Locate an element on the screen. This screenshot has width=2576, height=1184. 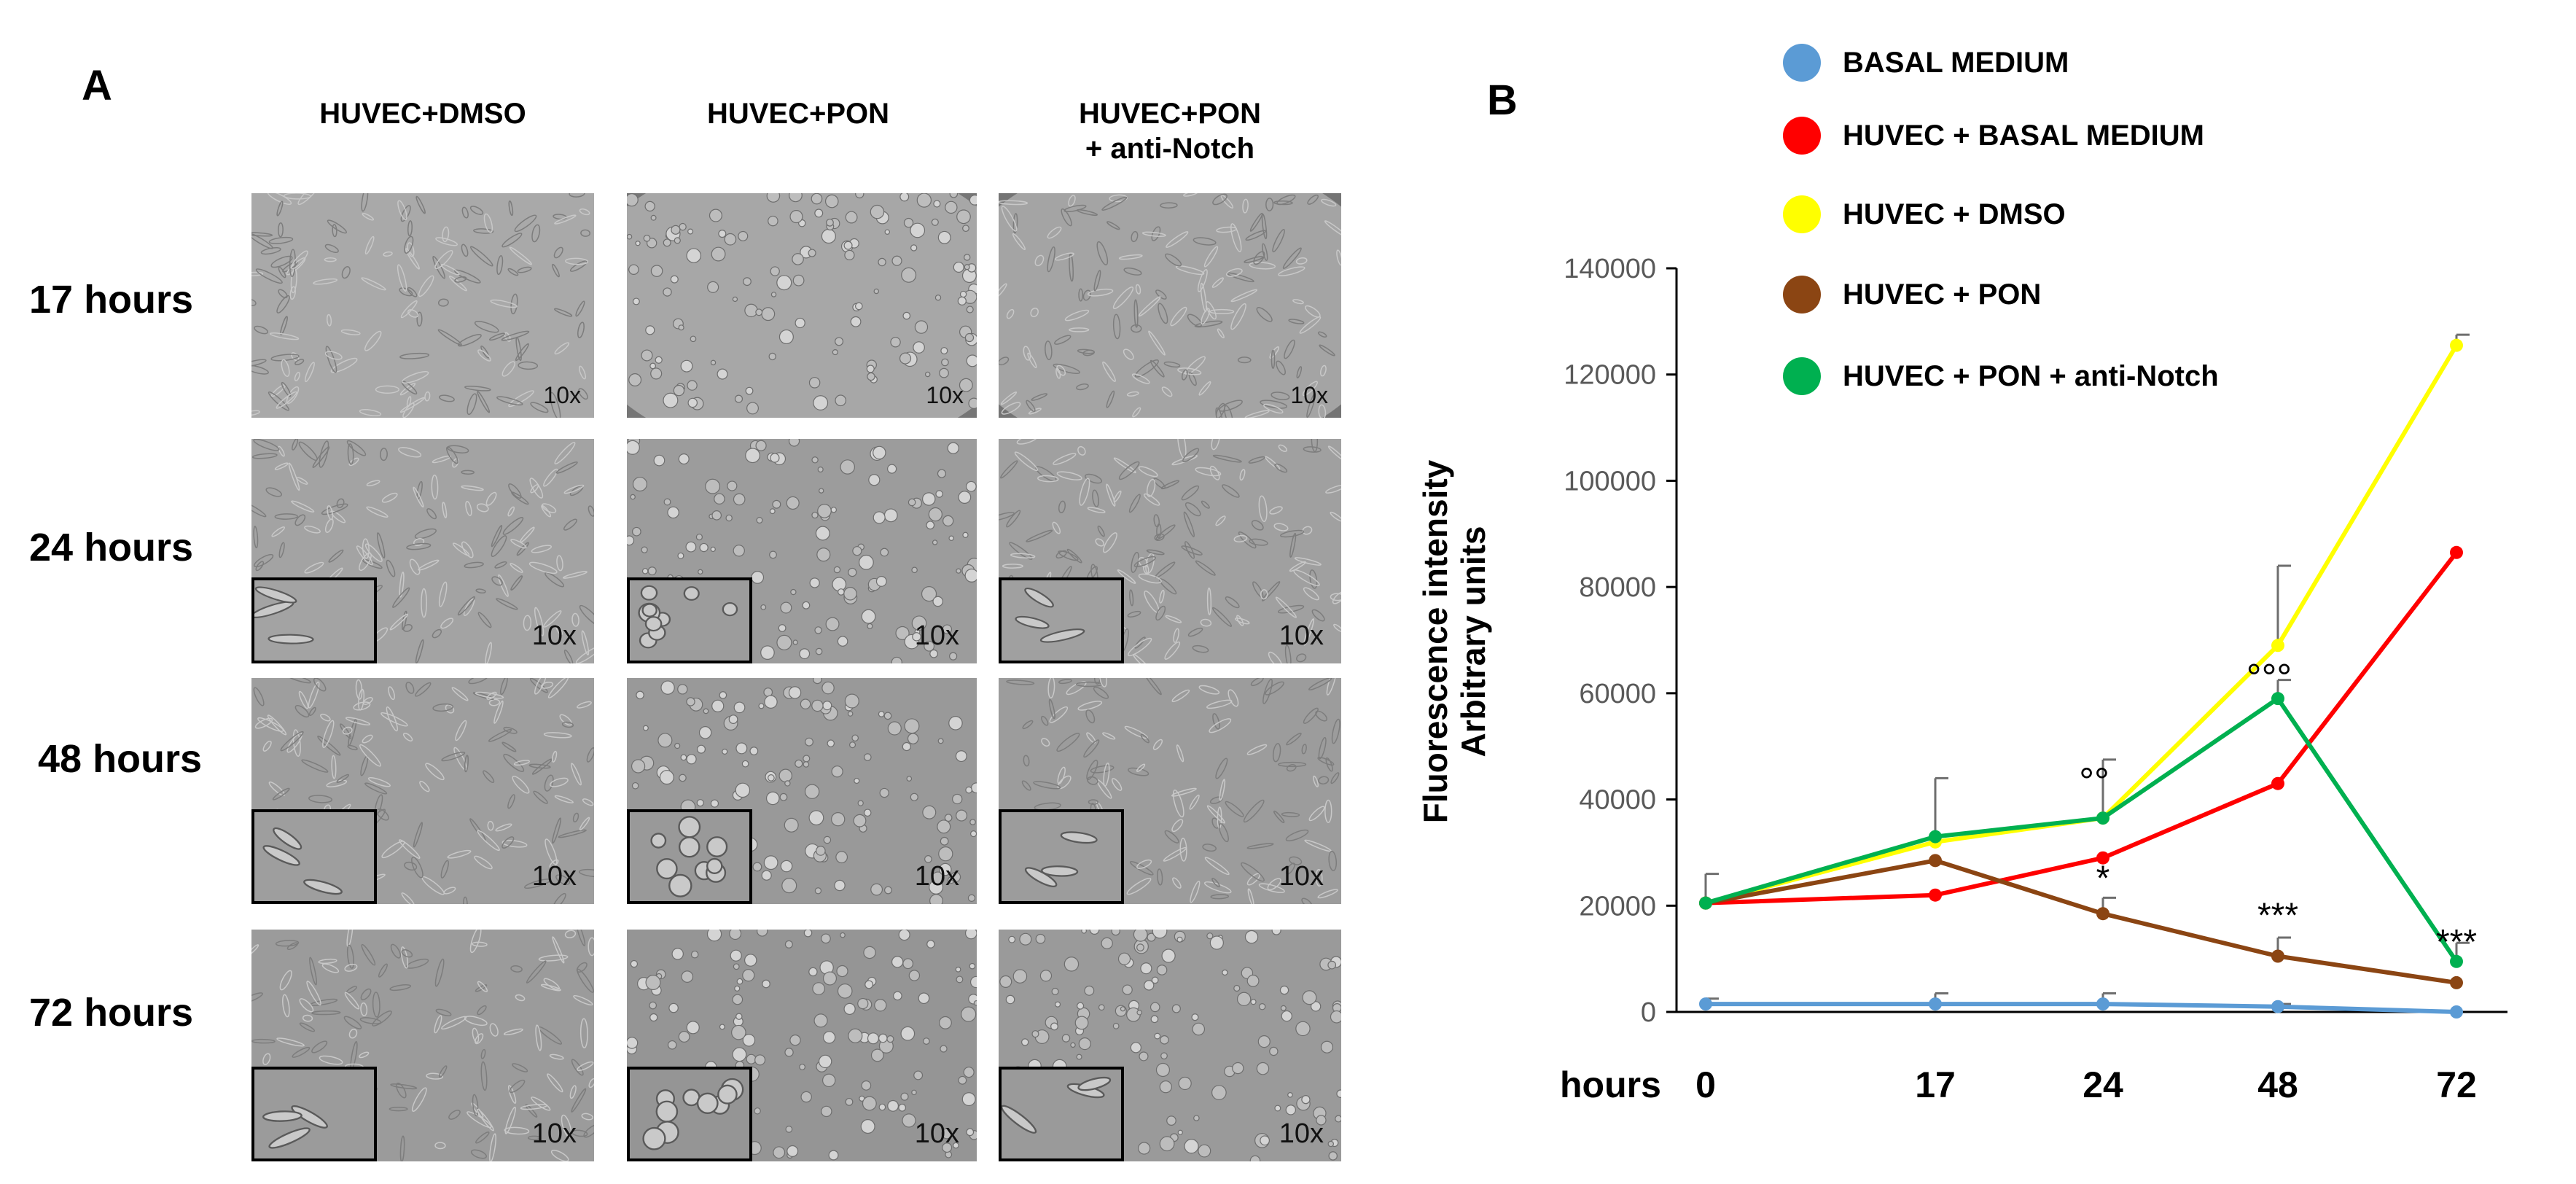
legend-label: HUVEC + PON + anti-Notch is located at coordinates (2031, 376).